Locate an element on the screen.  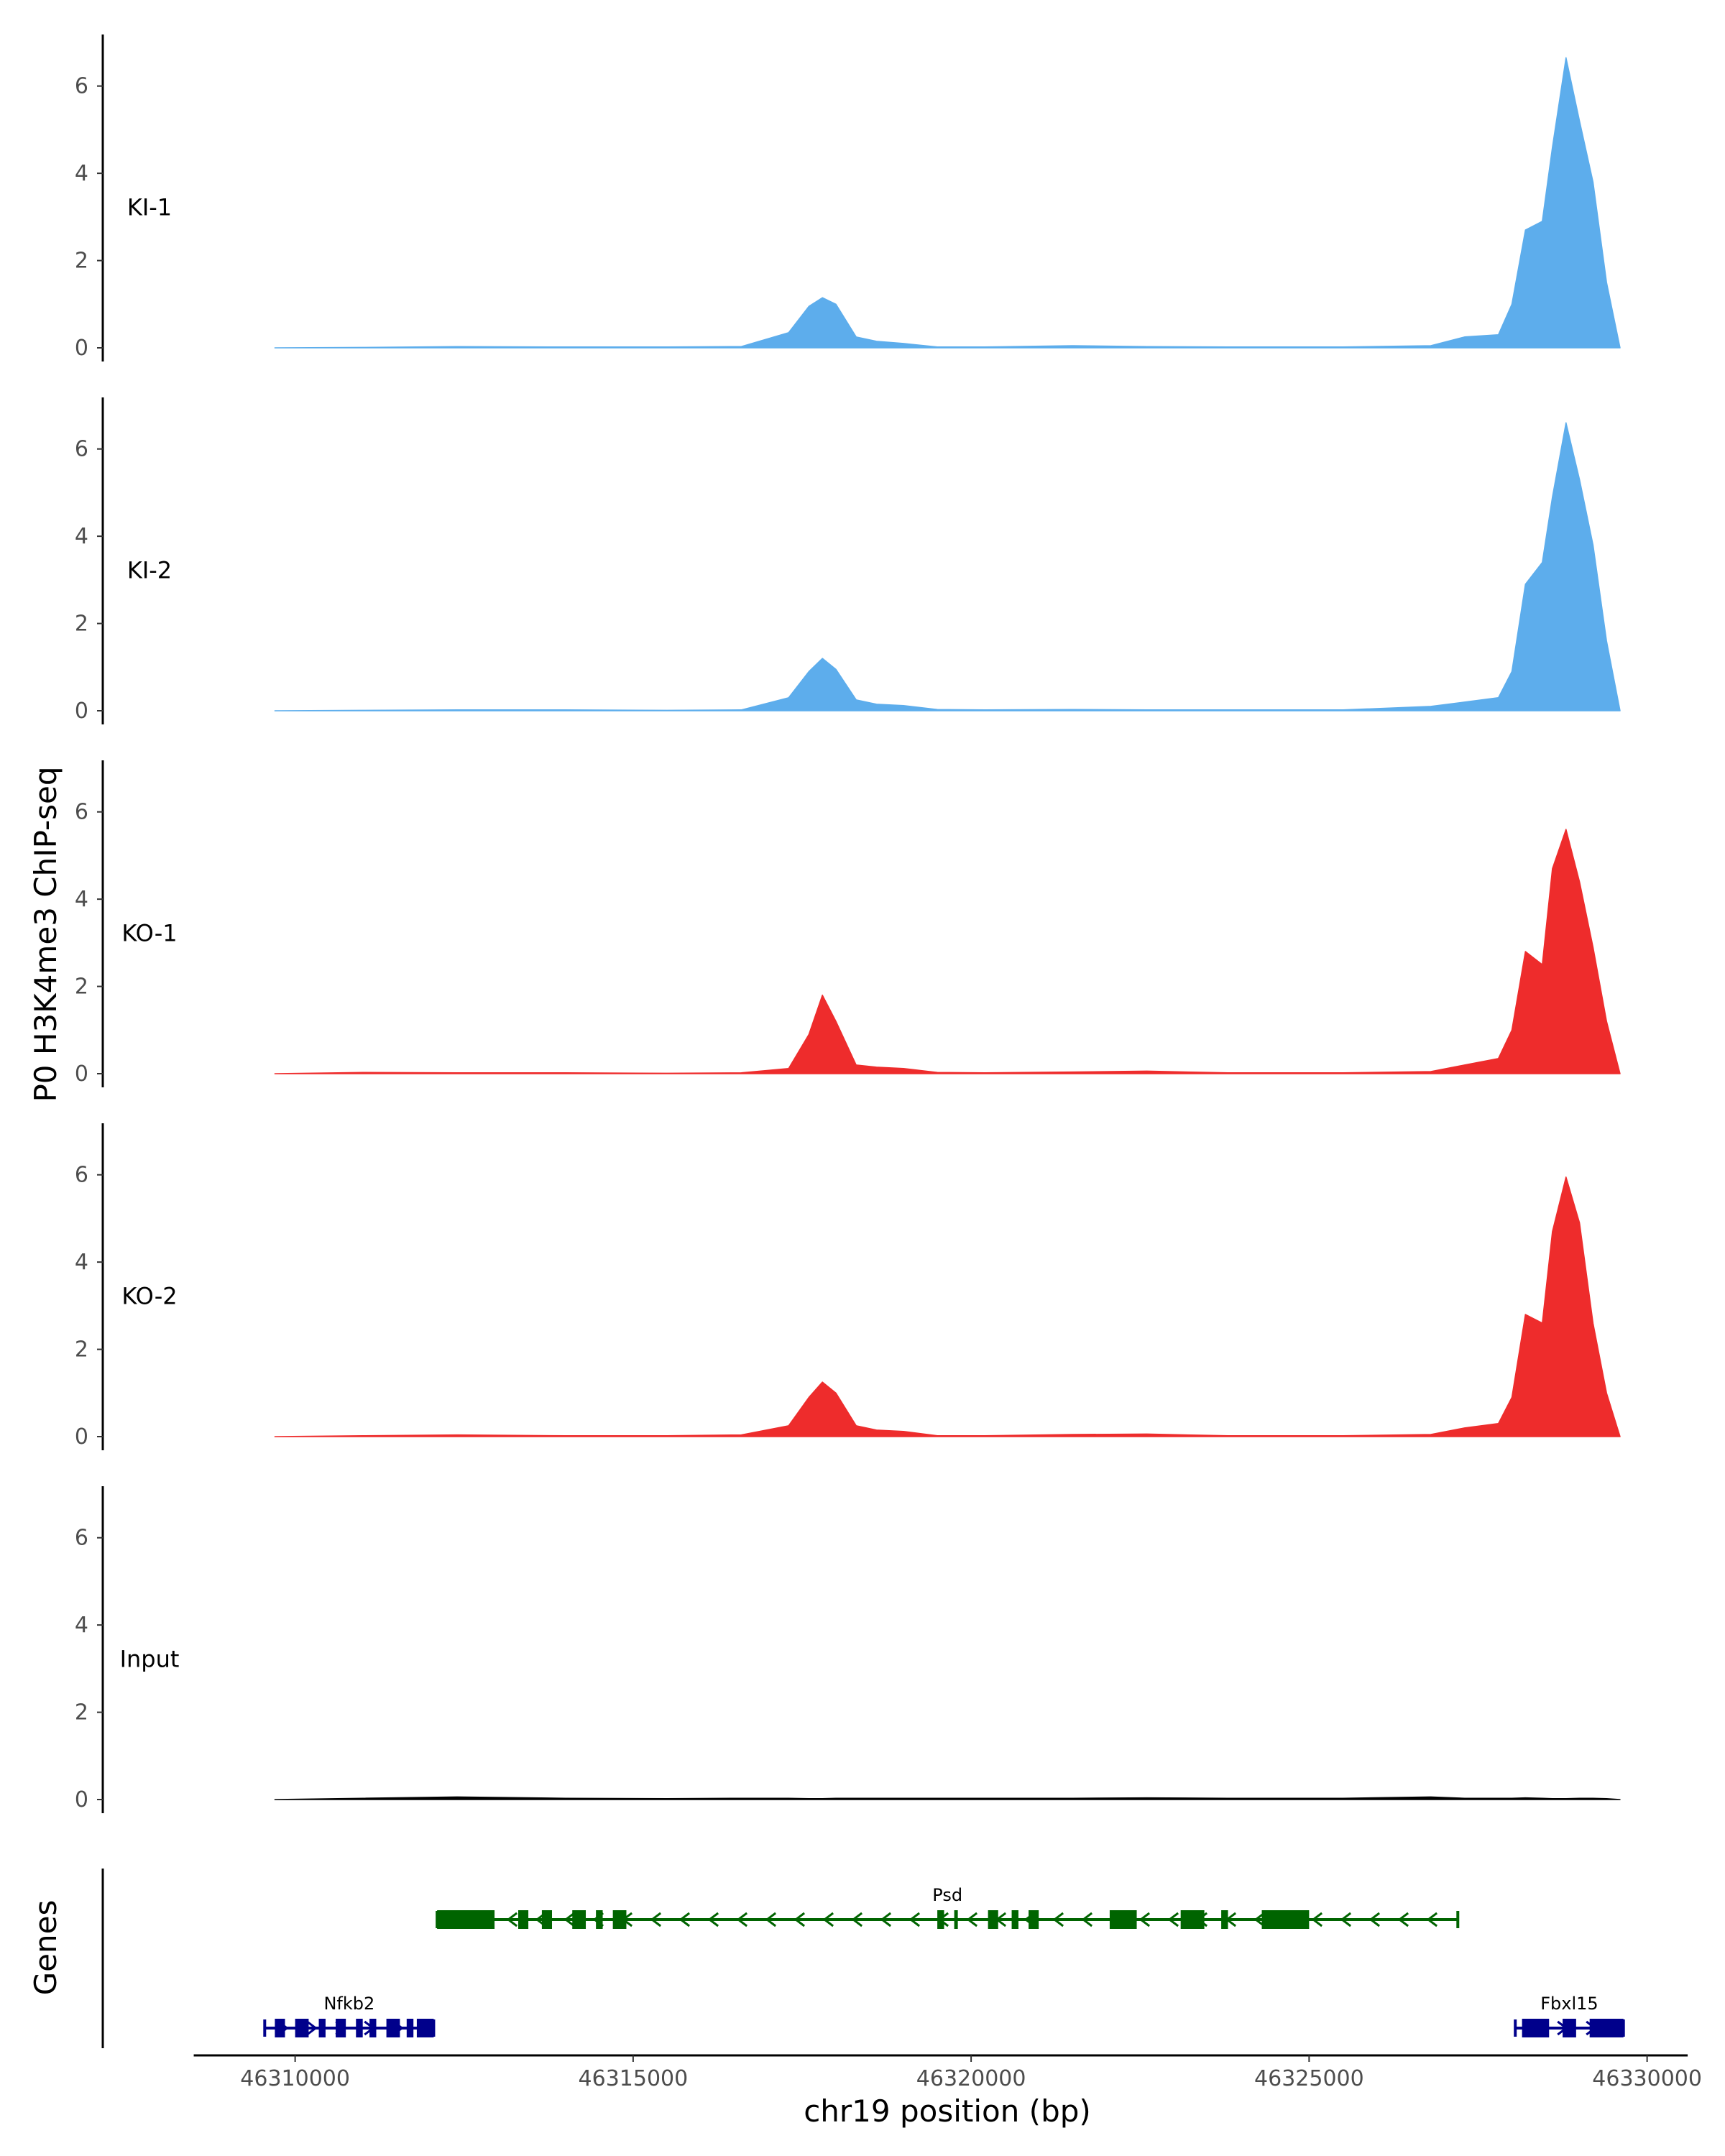
gene-label: Fbxl15 is located at coordinates (1569, 2004).